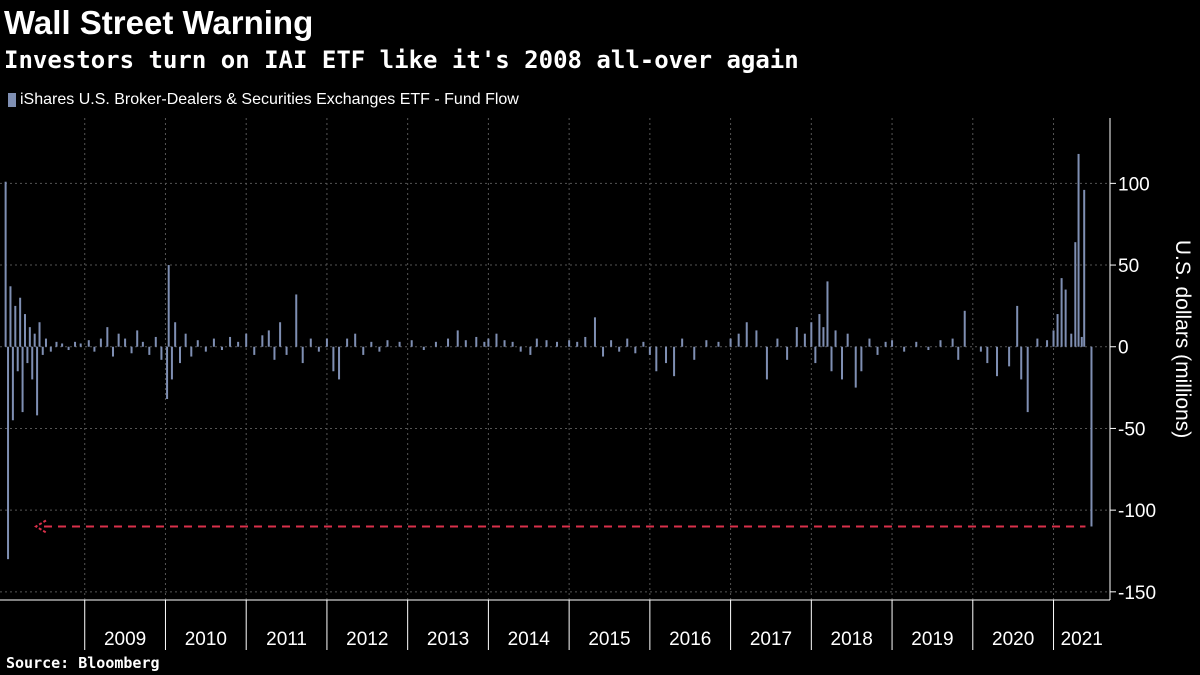 This screenshot has height=675, width=1200. I want to click on x-tick-label: 2015, so click(609, 639).